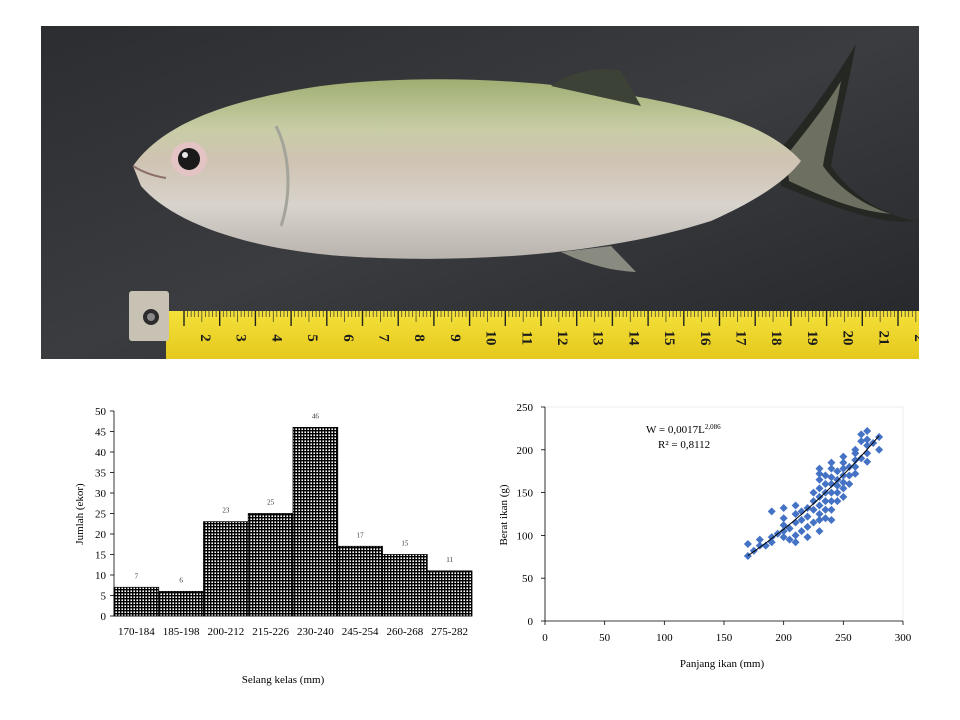 The image size is (960, 720). I want to click on scatter-trend-line, so click(813, 496).